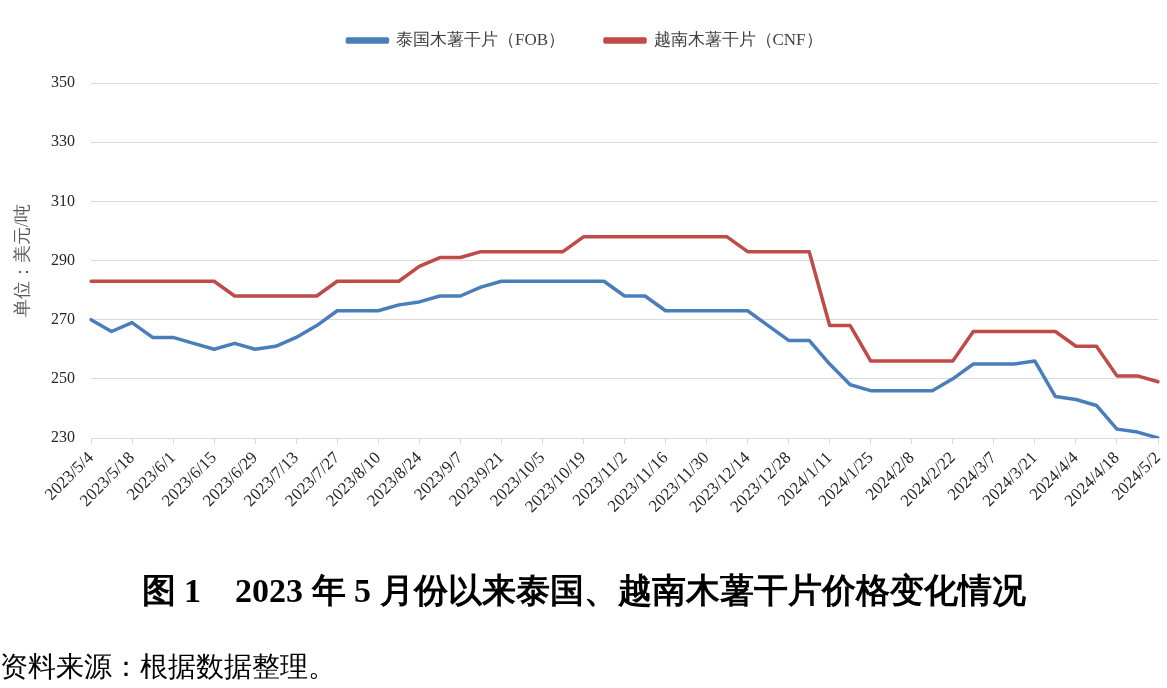 The image size is (1167, 688). Describe the element at coordinates (63, 378) in the screenshot. I see `y-tick-label: 250` at that location.